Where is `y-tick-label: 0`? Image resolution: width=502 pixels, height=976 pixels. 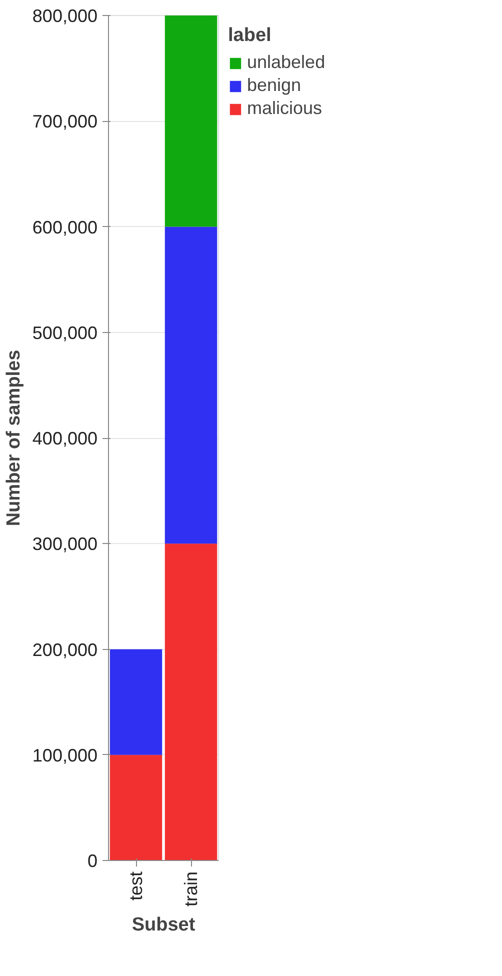
y-tick-label: 0 is located at coordinates (92, 861).